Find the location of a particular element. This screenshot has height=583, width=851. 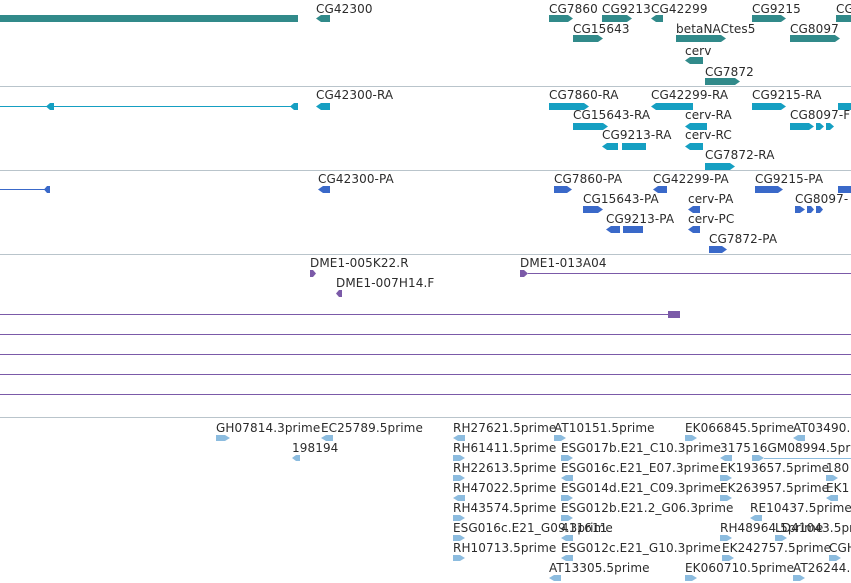

feature-label: AT03490. is located at coordinates (822, 428).